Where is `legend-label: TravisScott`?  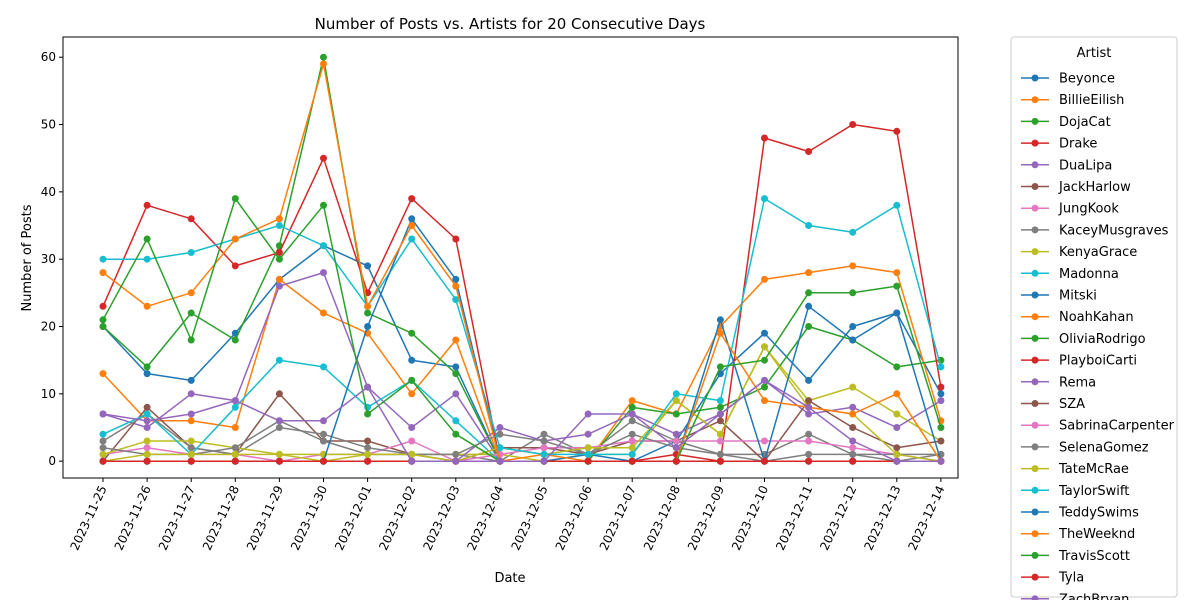 legend-label: TravisScott is located at coordinates (1094, 556).